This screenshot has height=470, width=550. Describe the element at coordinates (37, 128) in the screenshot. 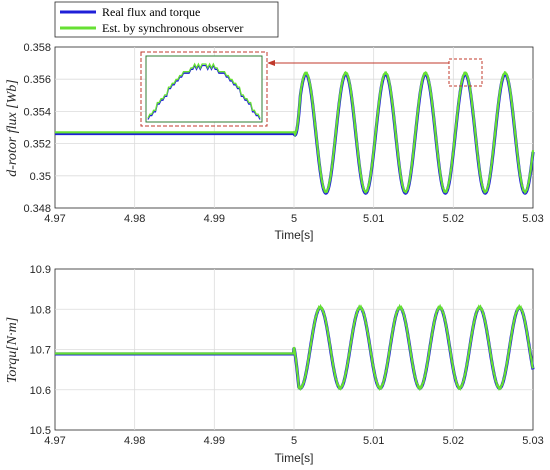

I see `flux-y-ticks: 0.348 0.35 0.352 0.354 0.356 0.358` at that location.